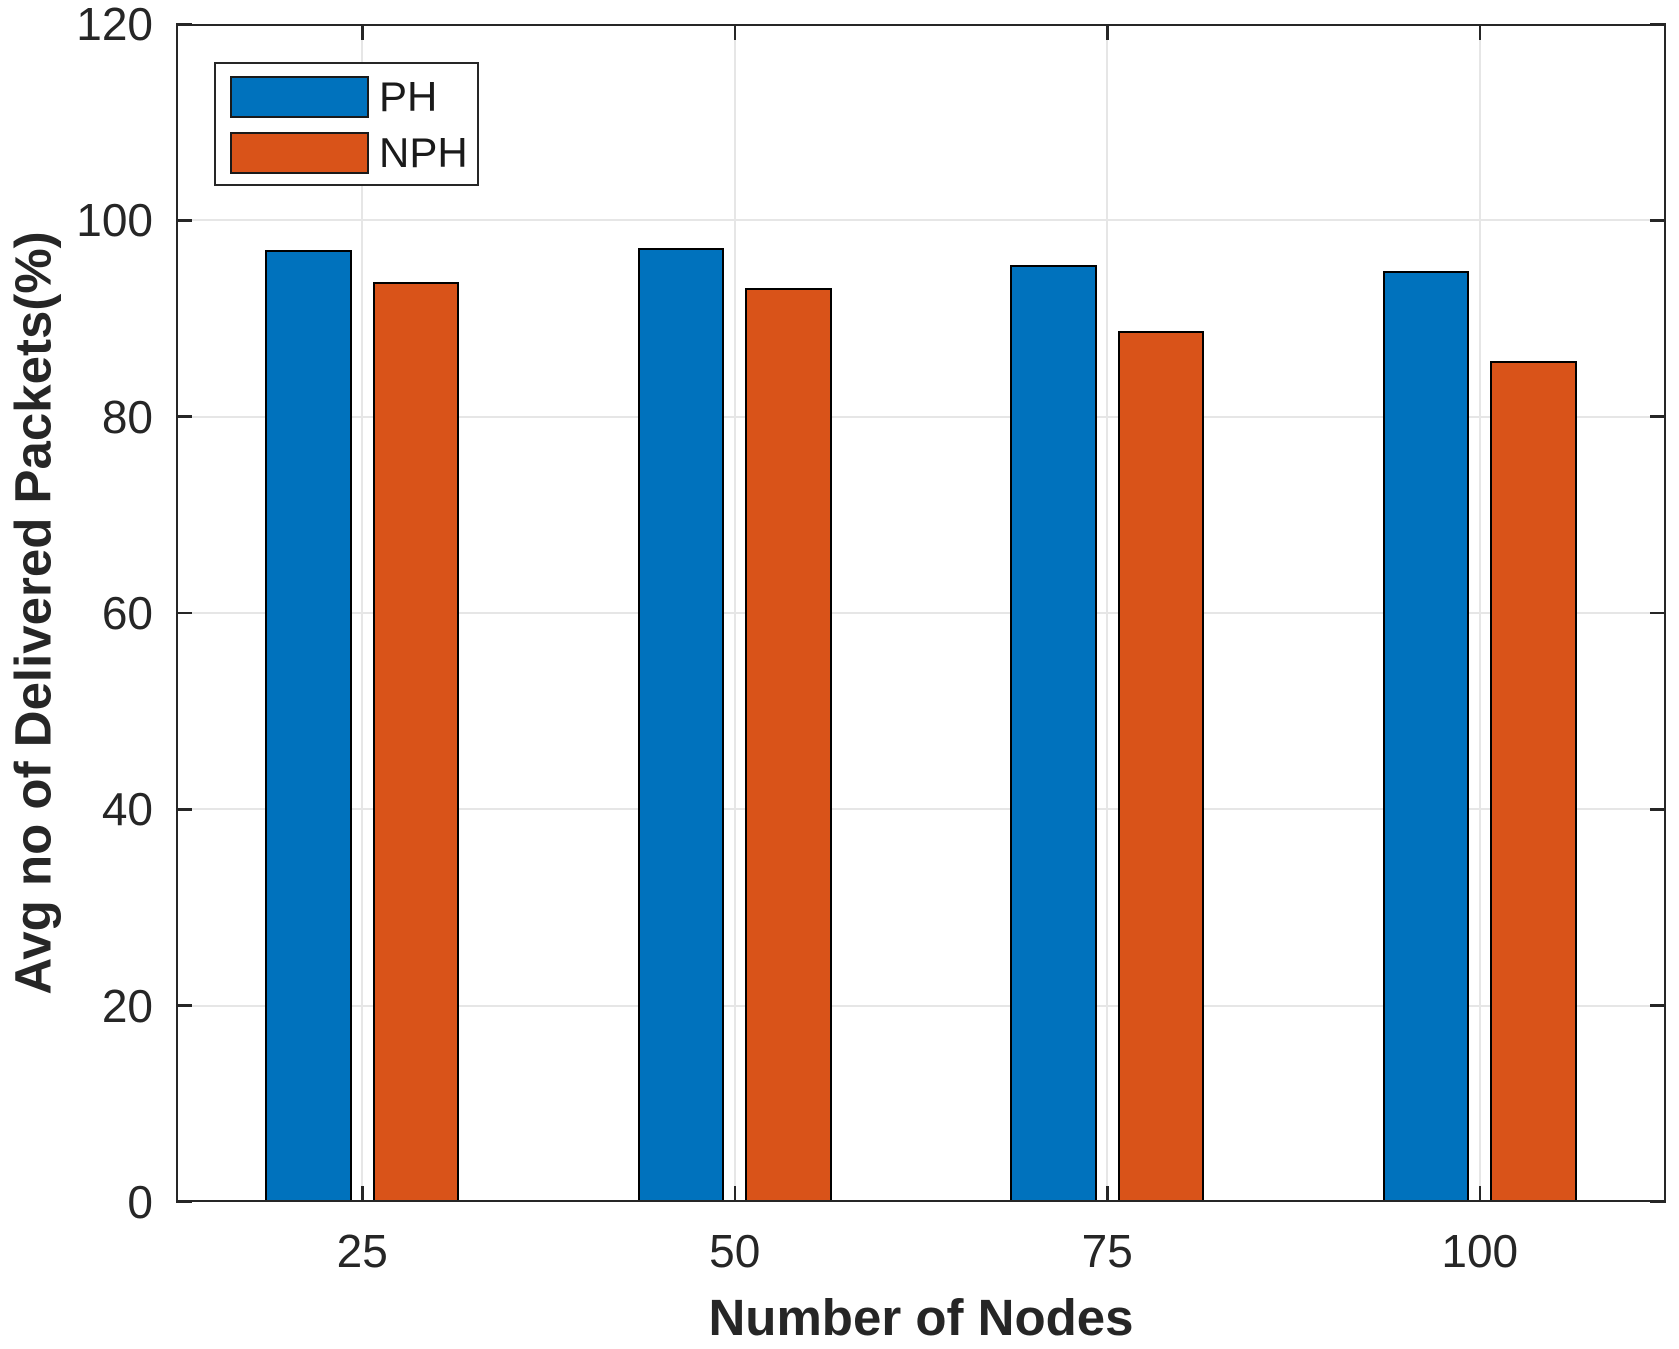  I want to click on y-tick-label-0: 0, so click(140, 1202).